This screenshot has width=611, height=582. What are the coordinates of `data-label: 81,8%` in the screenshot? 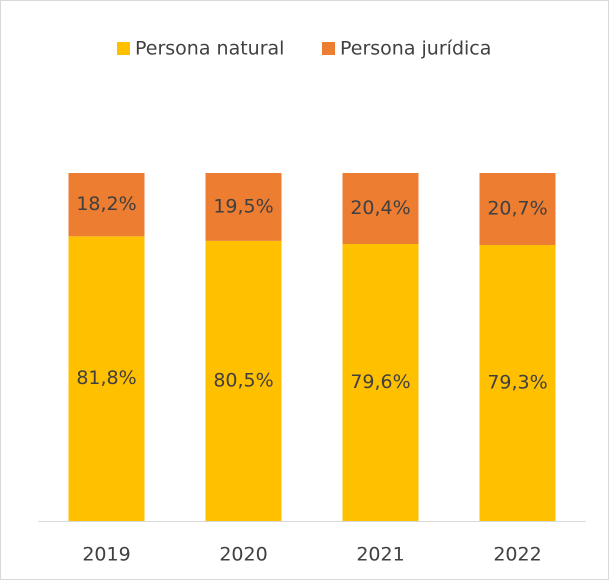 It's located at (106, 378).